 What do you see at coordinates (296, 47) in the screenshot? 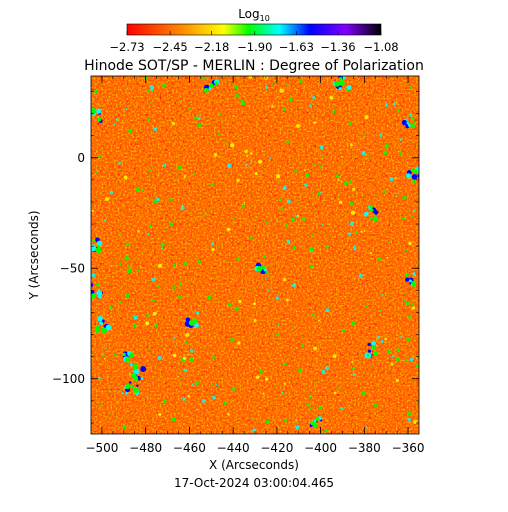
I see `colorbar-tick-label: −1.63` at bounding box center [296, 47].